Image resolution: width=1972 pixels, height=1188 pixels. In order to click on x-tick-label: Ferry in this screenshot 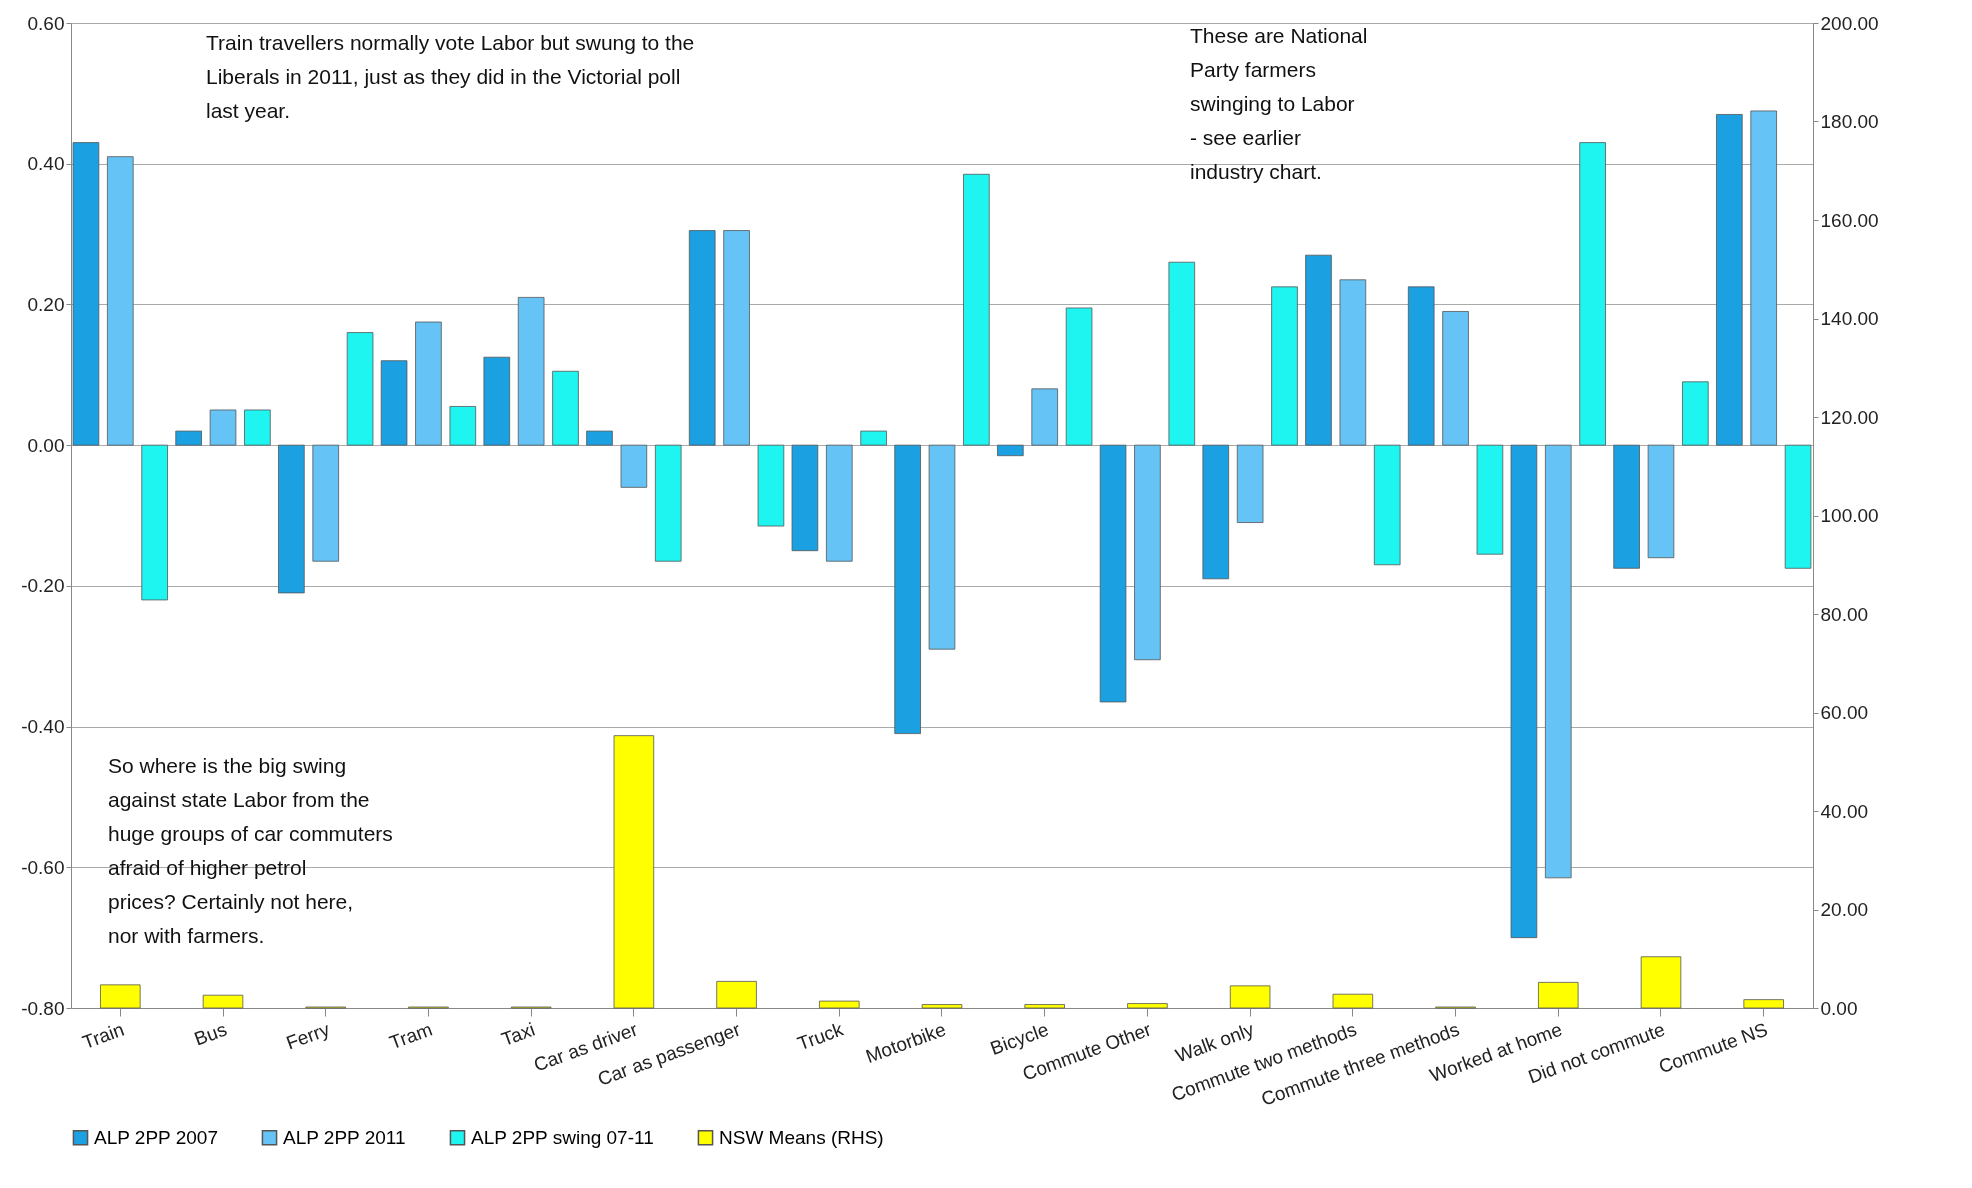, I will do `click(308, 1036)`.